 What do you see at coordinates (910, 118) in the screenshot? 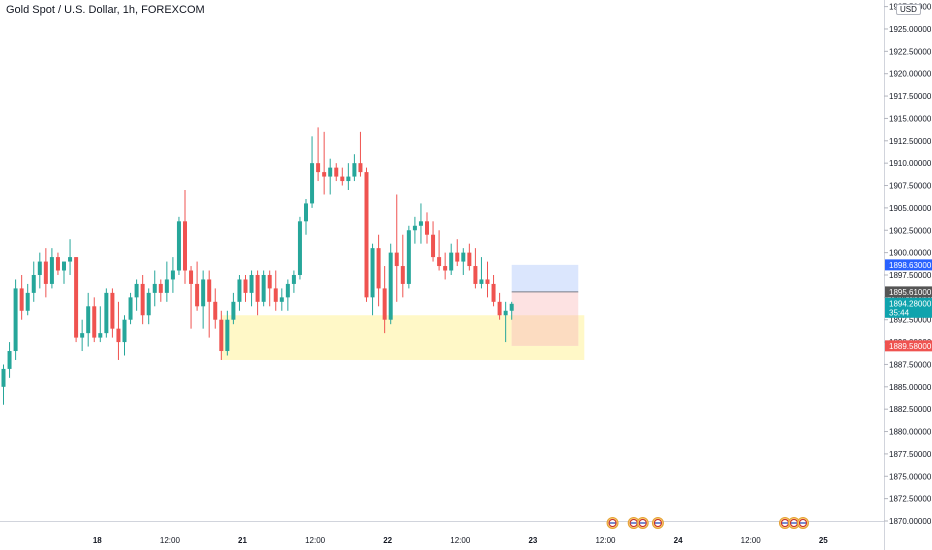
I see `price-tick-label: 1915.00000` at bounding box center [910, 118].